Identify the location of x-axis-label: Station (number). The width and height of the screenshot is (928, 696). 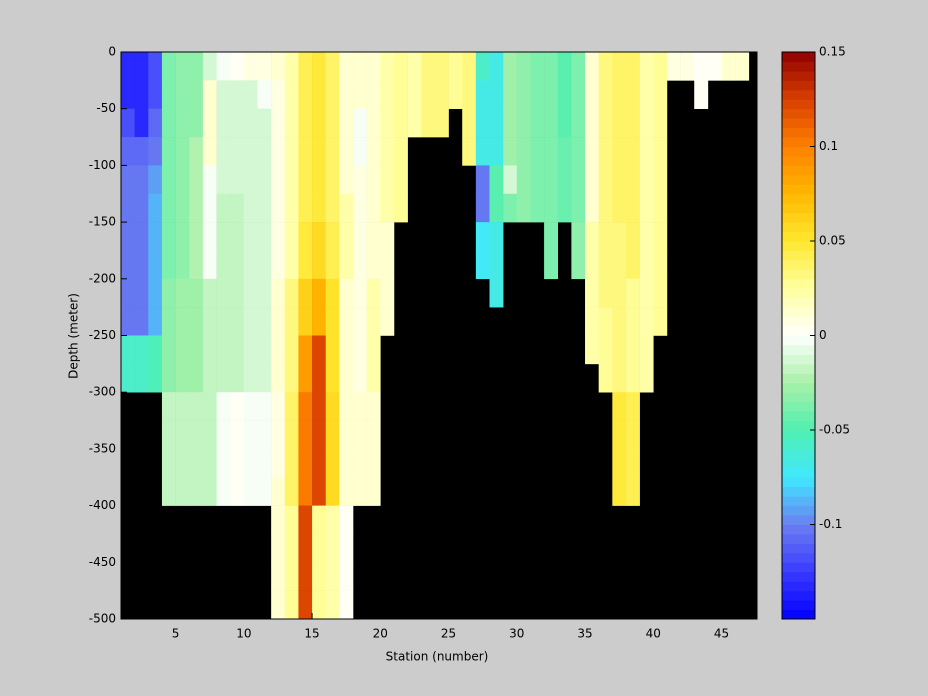
(437, 657).